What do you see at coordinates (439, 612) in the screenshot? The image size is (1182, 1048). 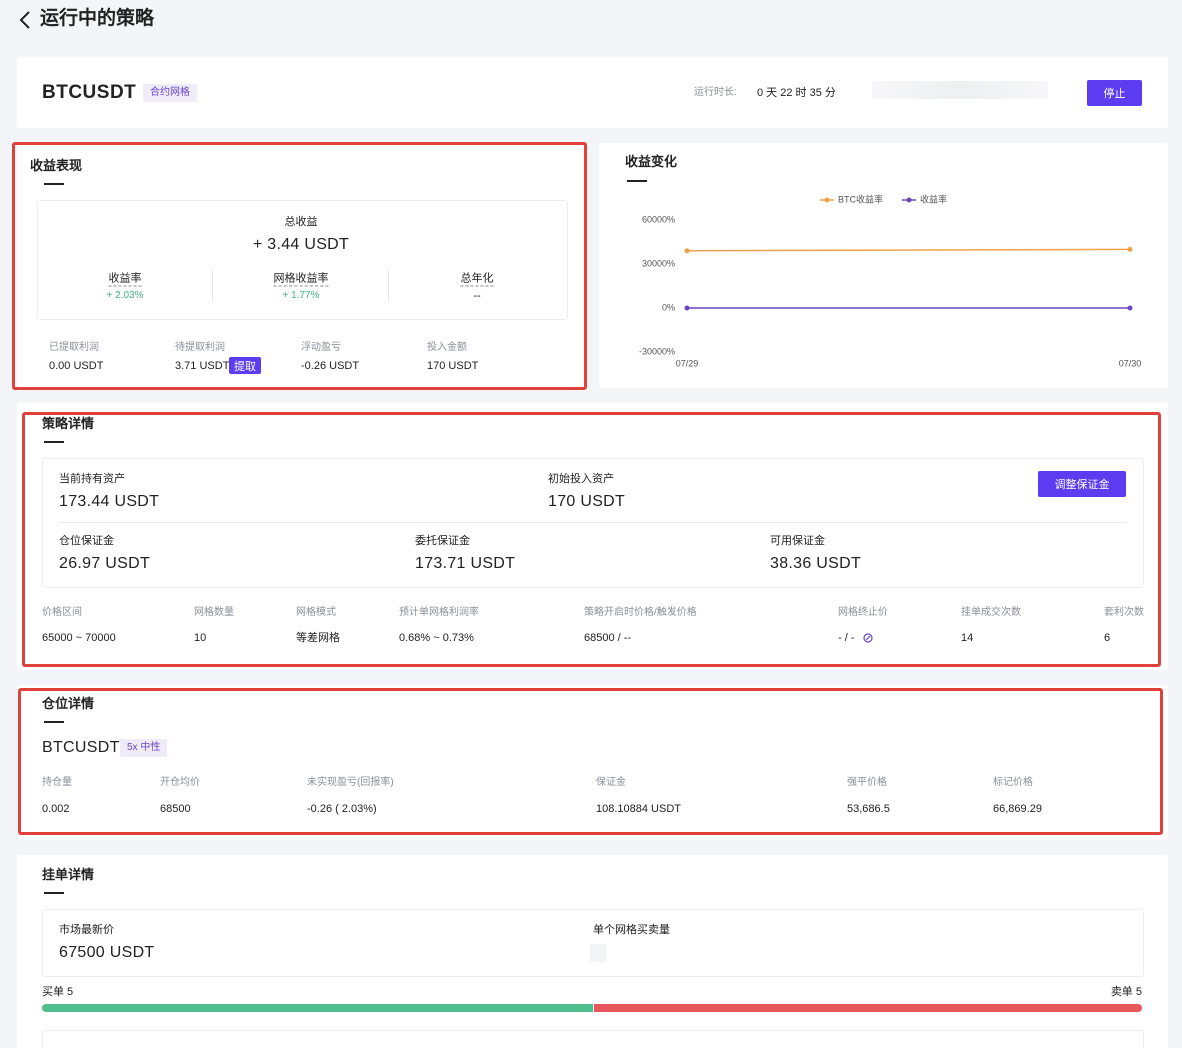 I see `param-label: 预计单网格利润率` at bounding box center [439, 612].